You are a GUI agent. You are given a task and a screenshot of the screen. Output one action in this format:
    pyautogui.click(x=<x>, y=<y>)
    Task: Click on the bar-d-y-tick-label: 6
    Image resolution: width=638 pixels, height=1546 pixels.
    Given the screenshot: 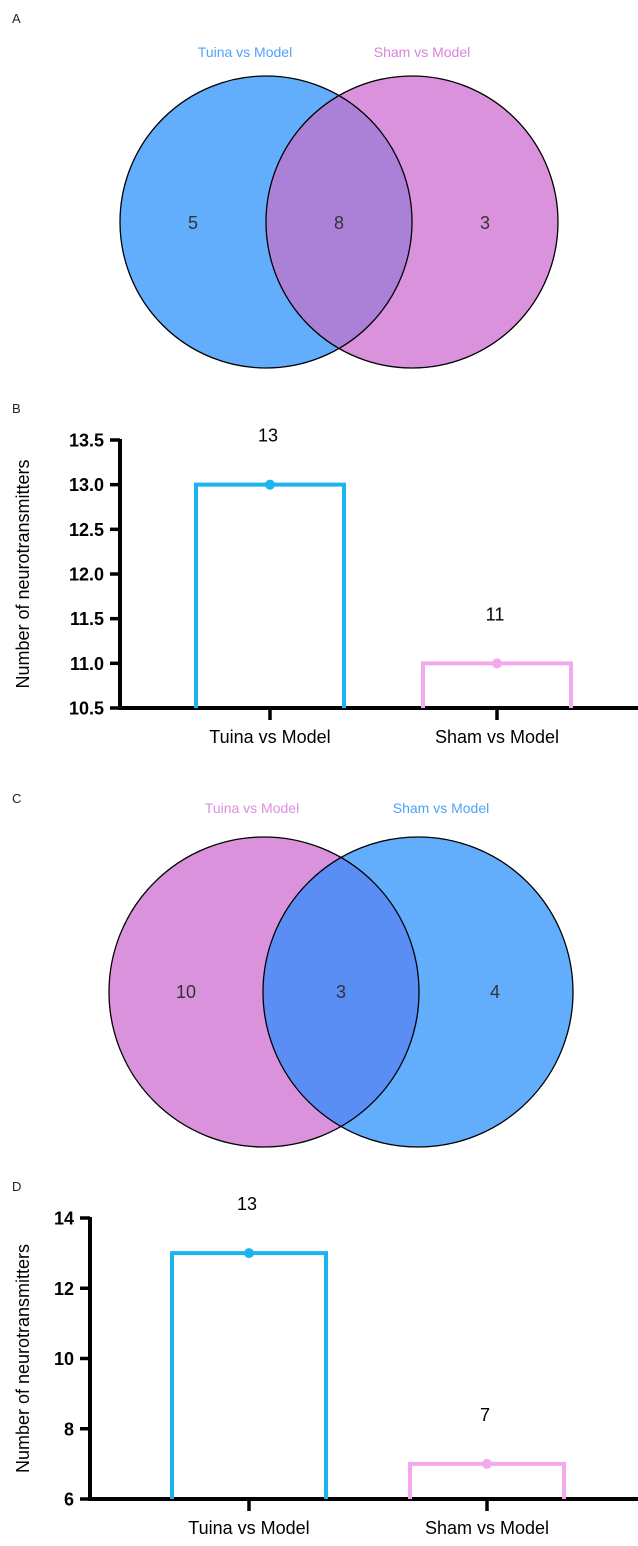 What is the action you would take?
    pyautogui.click(x=69, y=1500)
    